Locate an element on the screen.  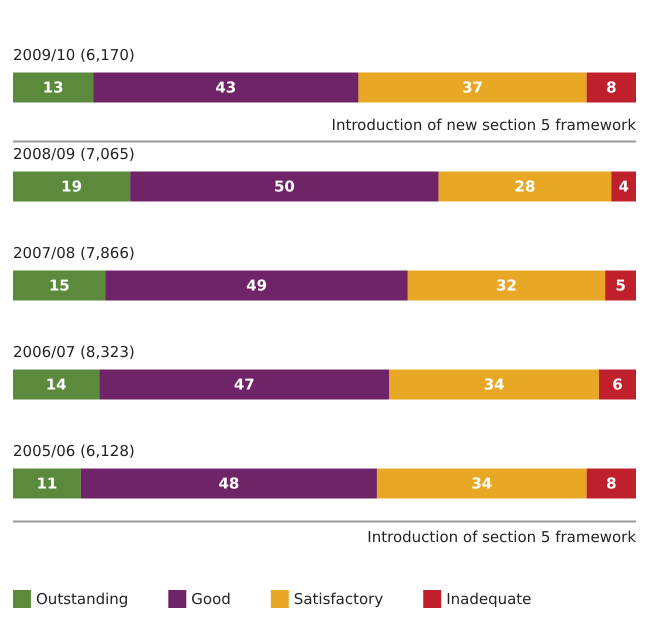
data-label: 37 is located at coordinates (472, 87).